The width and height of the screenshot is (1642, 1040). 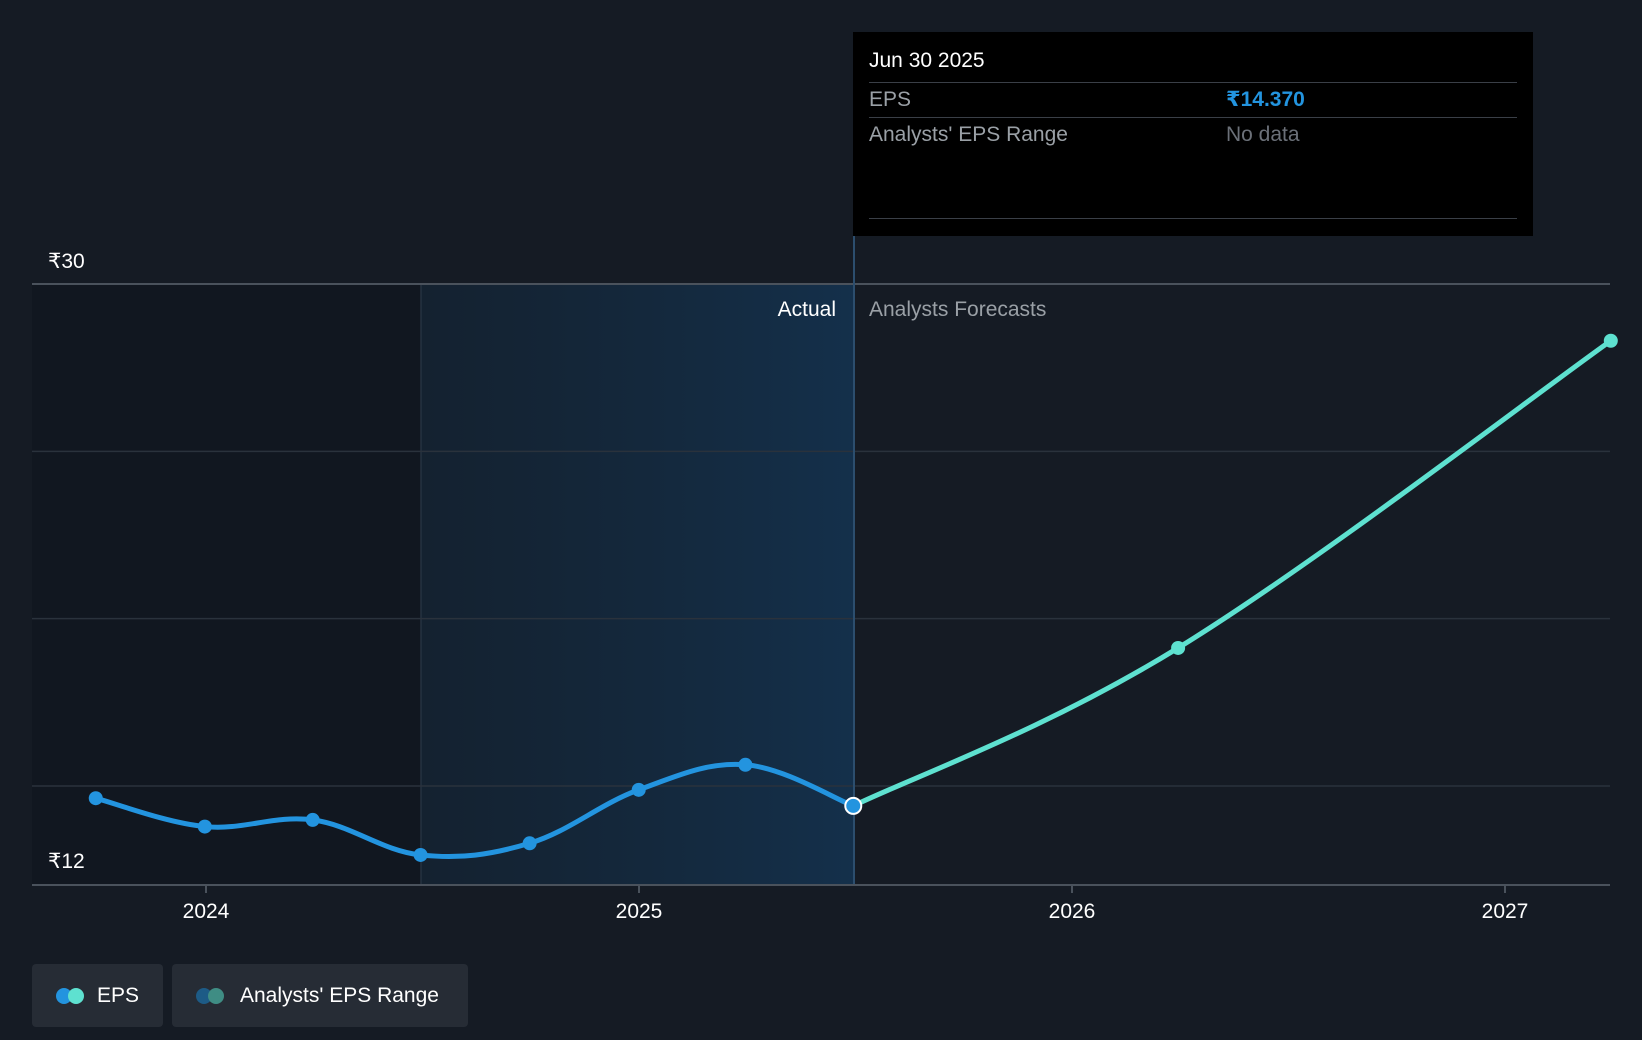 I want to click on tooltip-row-range: Analysts' EPS Range No data, so click(x=1193, y=135).